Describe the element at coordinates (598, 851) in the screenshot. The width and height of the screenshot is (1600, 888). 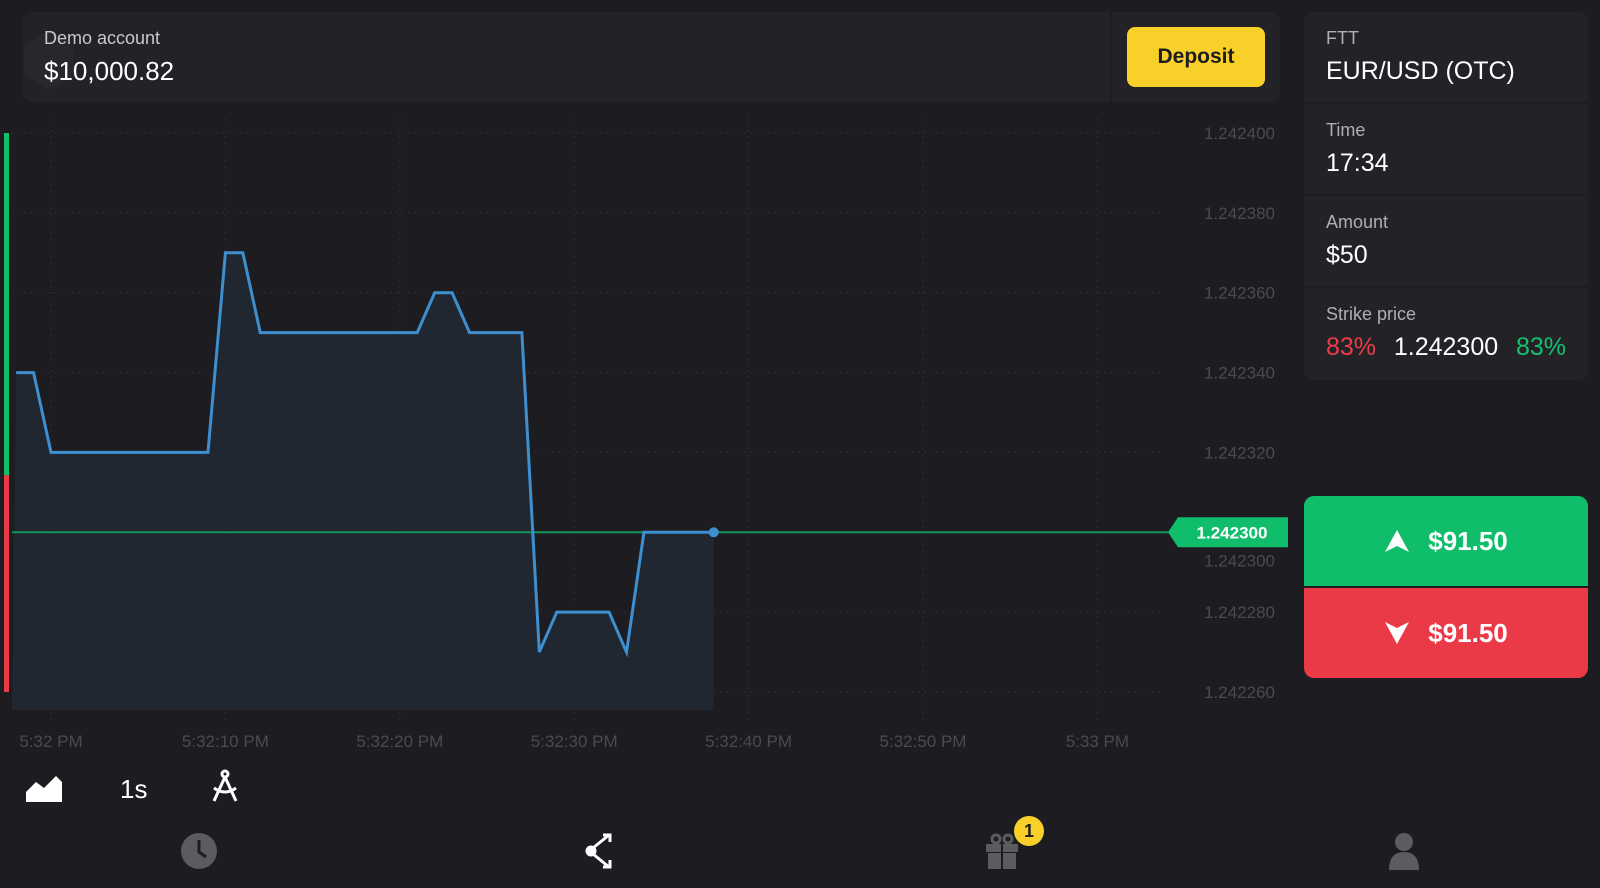
I see `share-icon` at that location.